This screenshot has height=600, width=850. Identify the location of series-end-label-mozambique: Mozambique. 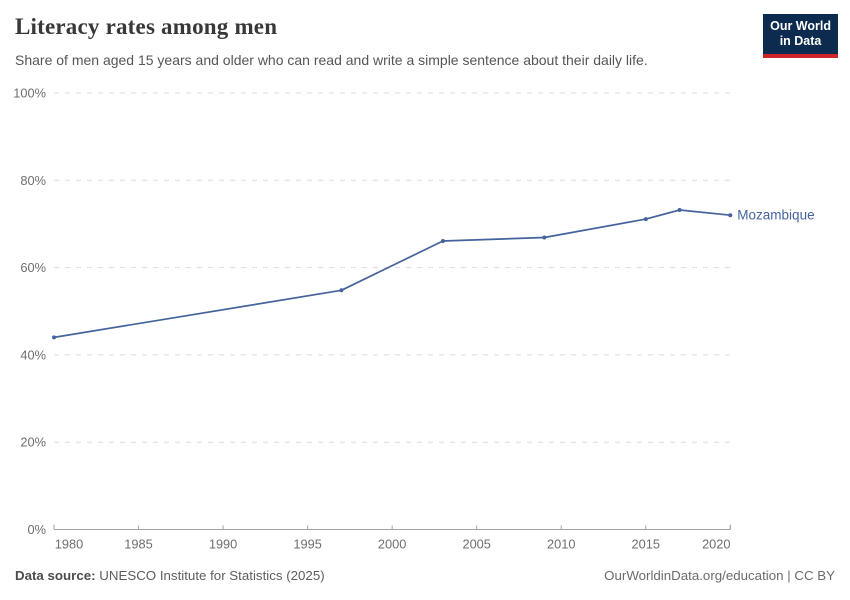
(775, 215).